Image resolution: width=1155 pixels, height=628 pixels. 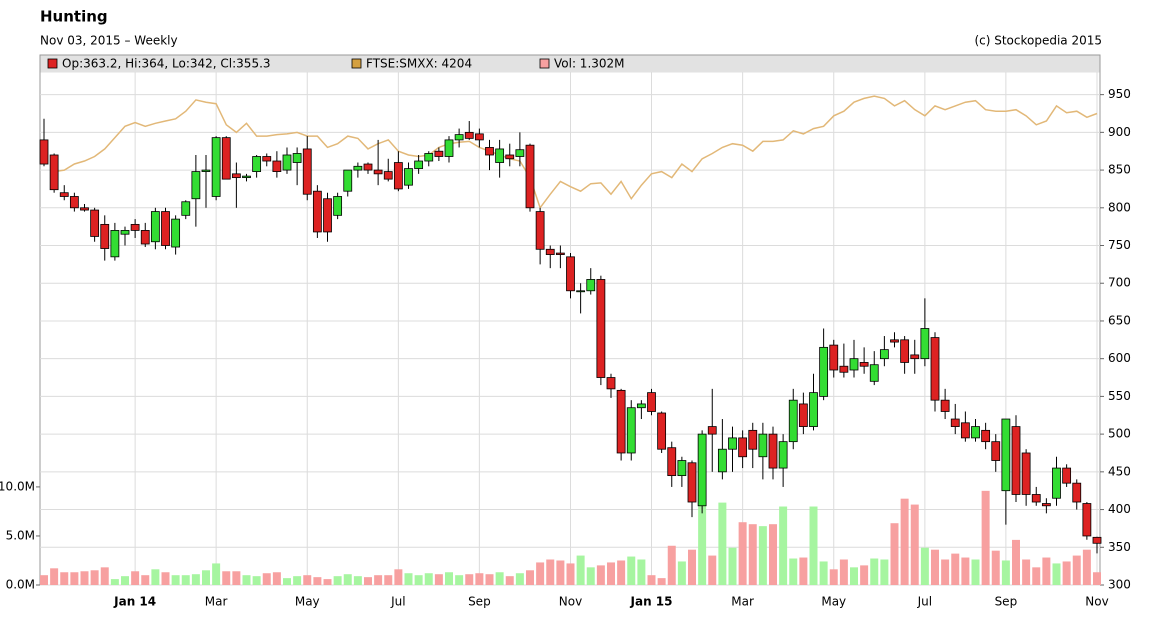 What do you see at coordinates (20, 585) in the screenshot?
I see `volume-tick-label: 0.0M` at bounding box center [20, 585].